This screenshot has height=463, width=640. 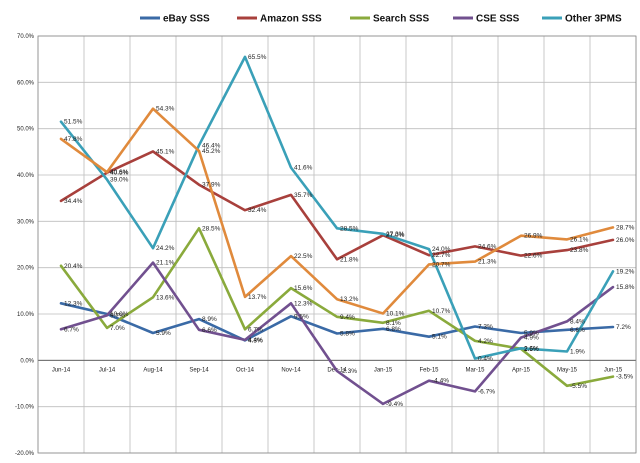 I want to click on x-tick-label: Mar-15, so click(x=475, y=370).